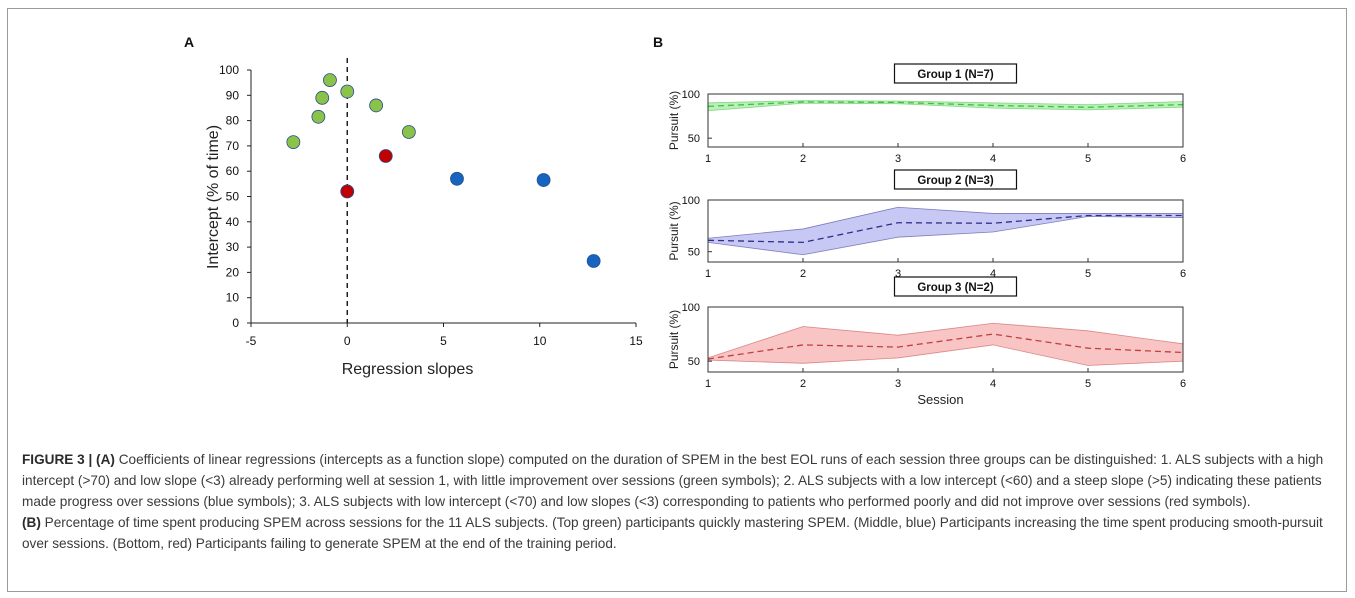 This screenshot has height=598, width=1355. I want to click on caption-figure-label: FIGURE 3 | (A), so click(68, 459).